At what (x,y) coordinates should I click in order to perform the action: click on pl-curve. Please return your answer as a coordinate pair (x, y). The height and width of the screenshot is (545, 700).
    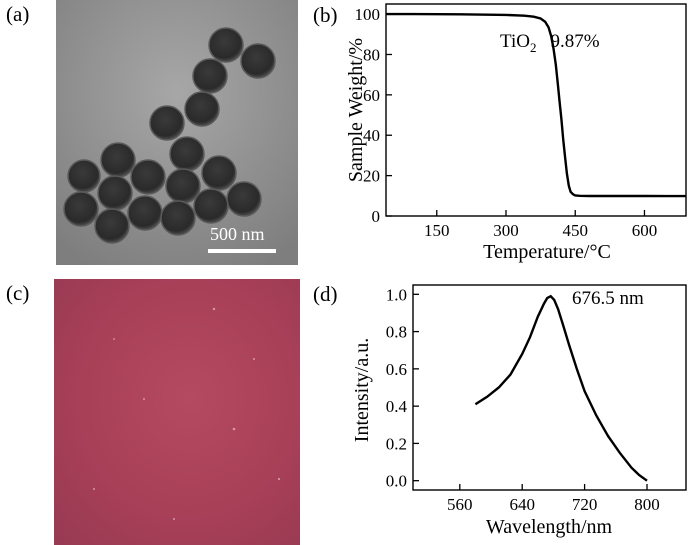
    Looking at the image, I should click on (561, 388).